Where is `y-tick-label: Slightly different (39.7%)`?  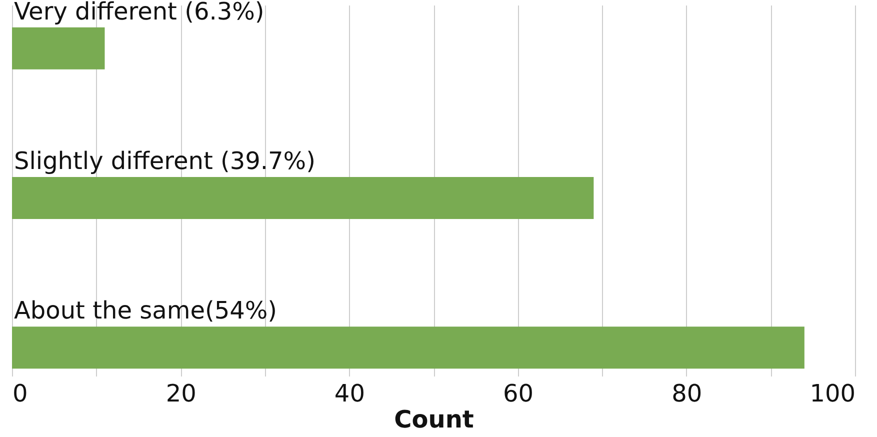 y-tick-label: Slightly different (39.7%) is located at coordinates (165, 160).